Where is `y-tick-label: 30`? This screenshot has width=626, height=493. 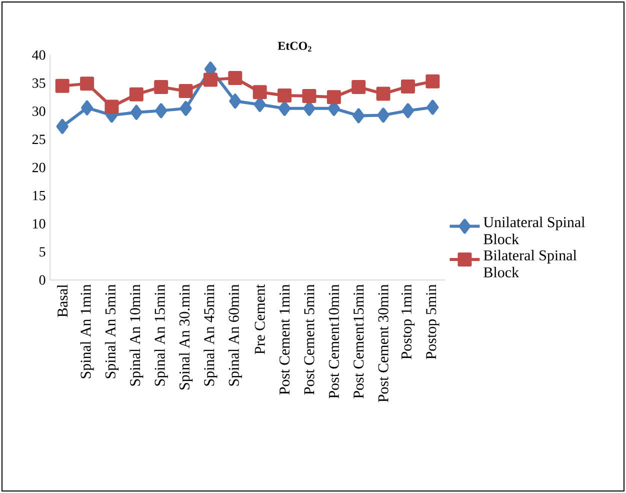 y-tick-label: 30 is located at coordinates (39, 111).